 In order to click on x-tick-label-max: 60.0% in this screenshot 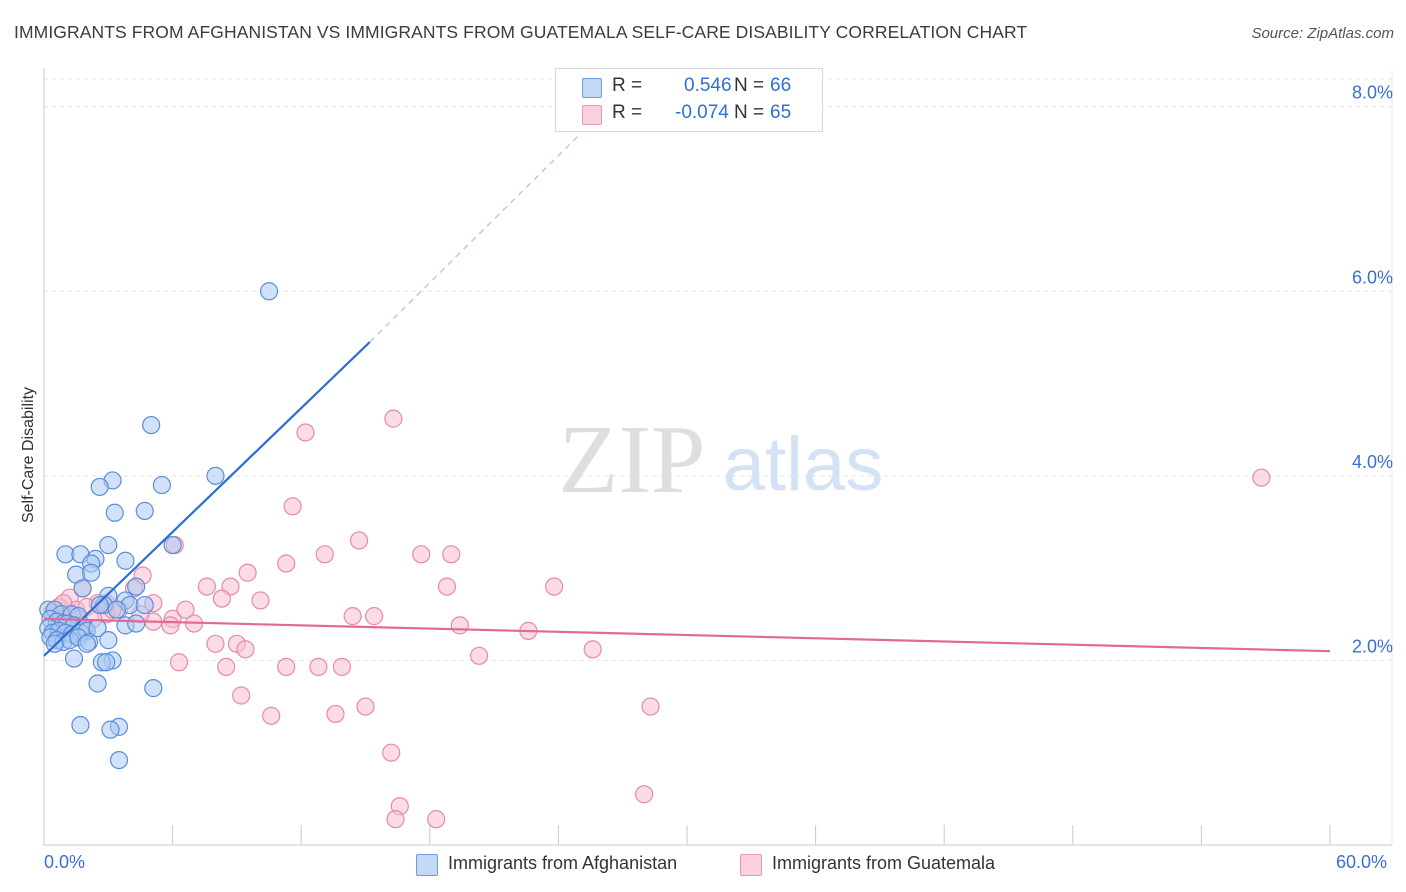, I will do `click(1362, 862)`.